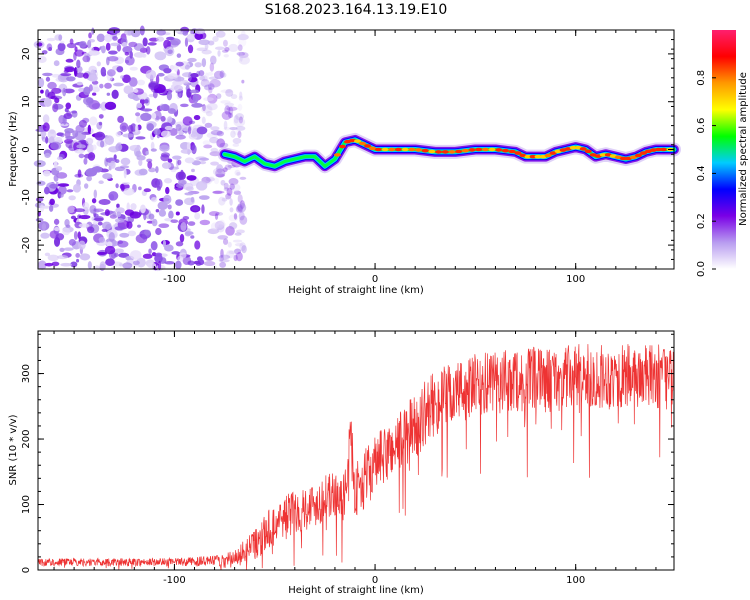 The height and width of the screenshot is (600, 750). I want to click on spectrogram-y-tick-label: 0, so click(26, 149).